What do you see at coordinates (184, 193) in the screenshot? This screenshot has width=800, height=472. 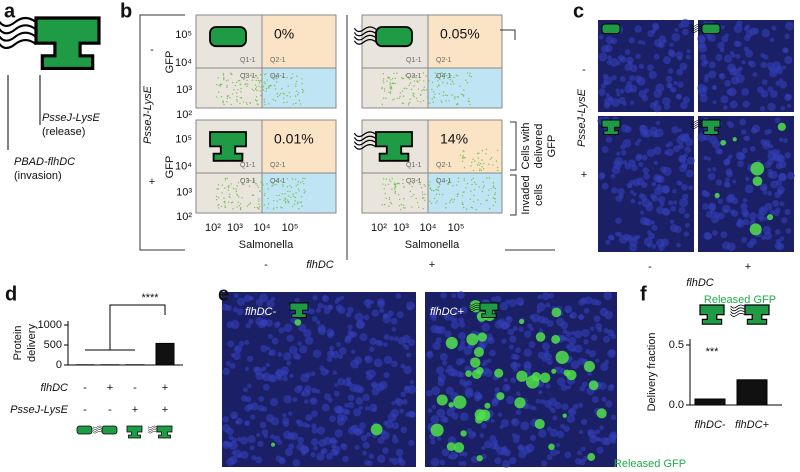 I see `y-tick-label: 10³` at bounding box center [184, 193].